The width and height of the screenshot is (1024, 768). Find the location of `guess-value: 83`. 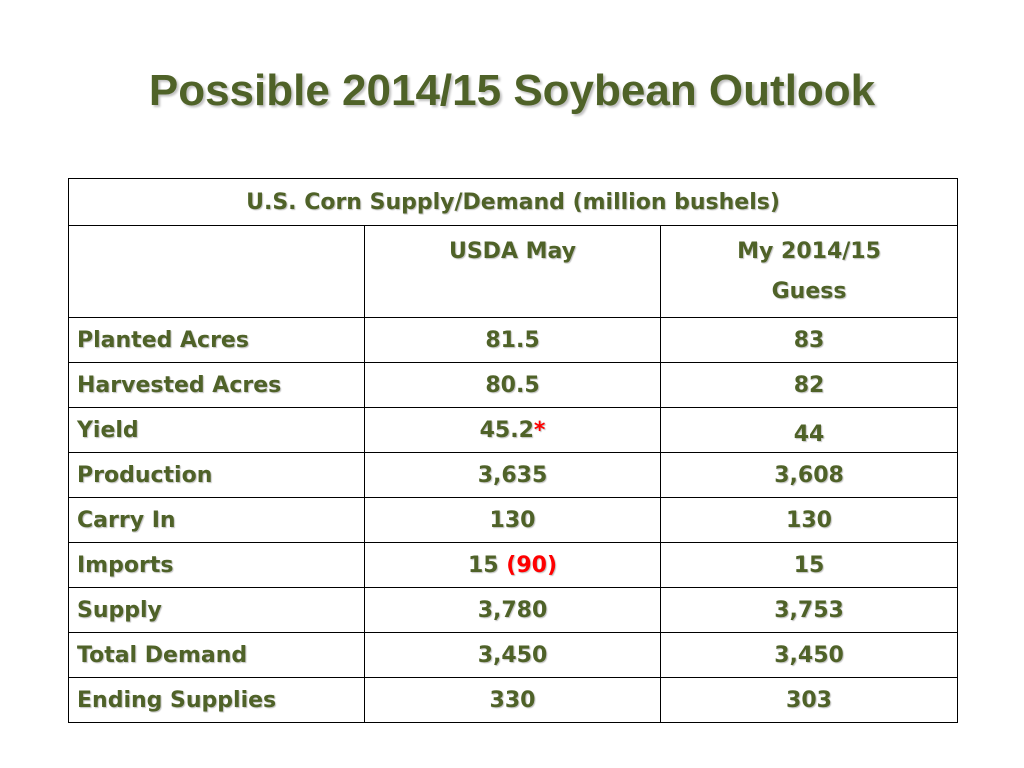

guess-value: 83 is located at coordinates (809, 340).